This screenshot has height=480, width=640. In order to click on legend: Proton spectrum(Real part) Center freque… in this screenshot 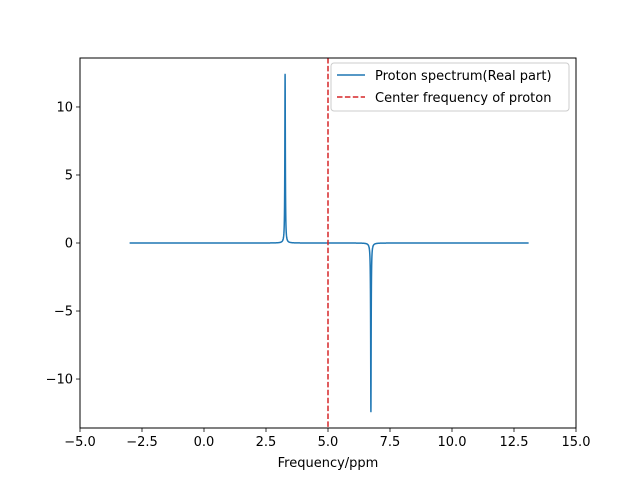, I will do `click(450, 87)`.